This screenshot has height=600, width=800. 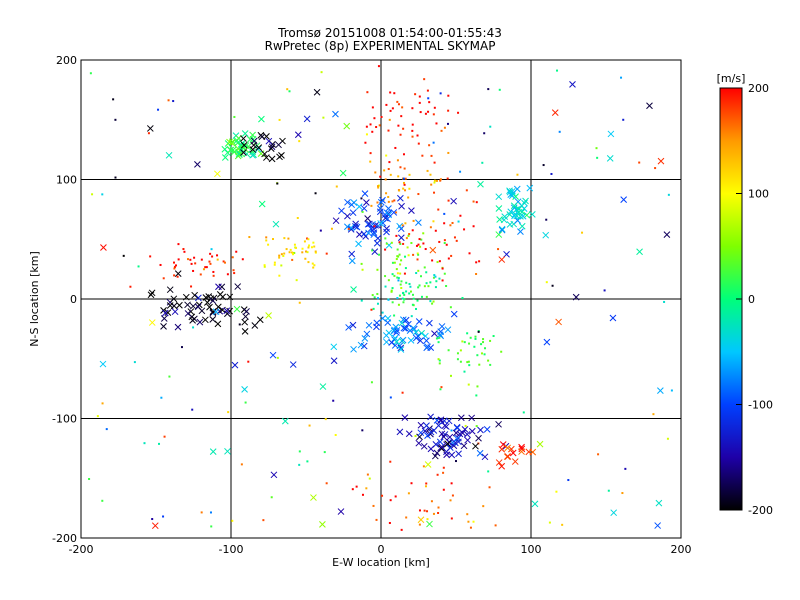 I want to click on x-tick-label: 0, so click(x=381, y=549).